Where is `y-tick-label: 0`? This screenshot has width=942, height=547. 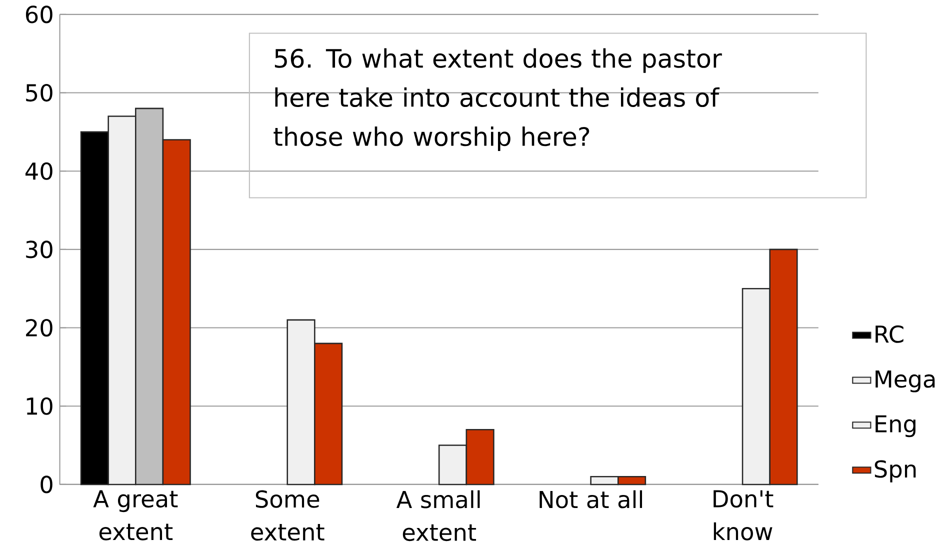
y-tick-label: 0 is located at coordinates (46, 485).